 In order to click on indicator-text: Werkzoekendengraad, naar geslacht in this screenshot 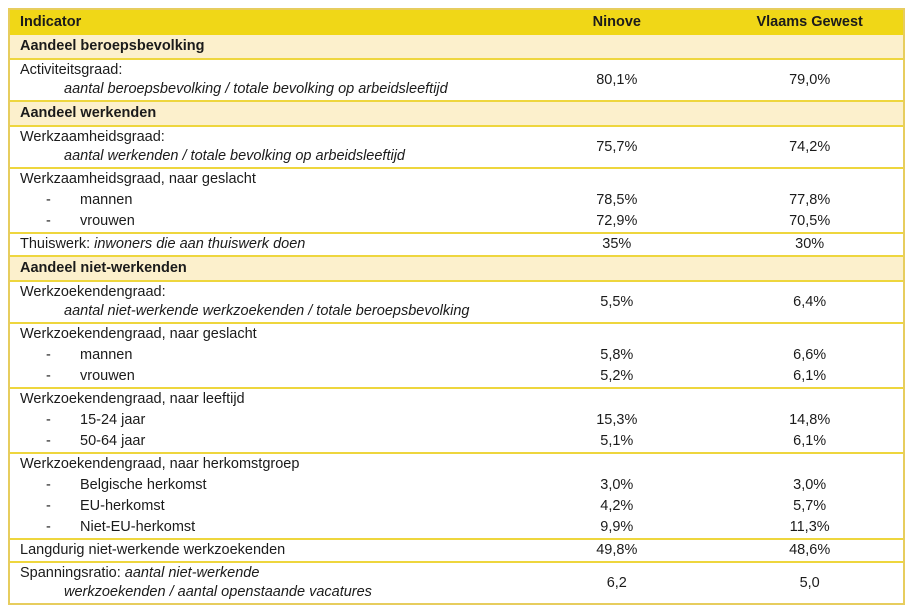, I will do `click(138, 334)`.